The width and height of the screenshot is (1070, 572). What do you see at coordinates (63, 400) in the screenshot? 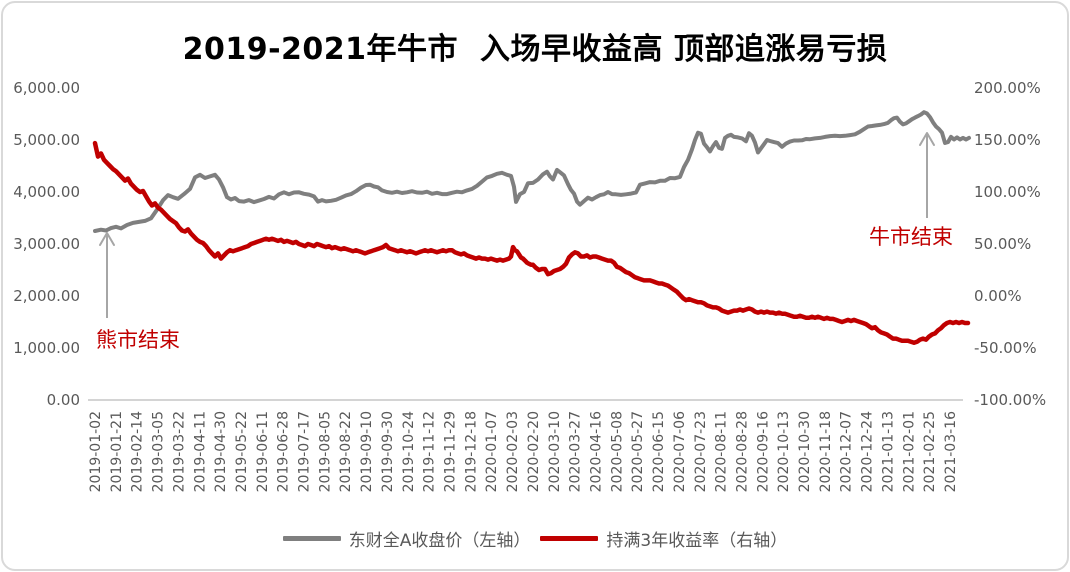
I see `left-axis-tick-label: 0.00` at bounding box center [63, 400].